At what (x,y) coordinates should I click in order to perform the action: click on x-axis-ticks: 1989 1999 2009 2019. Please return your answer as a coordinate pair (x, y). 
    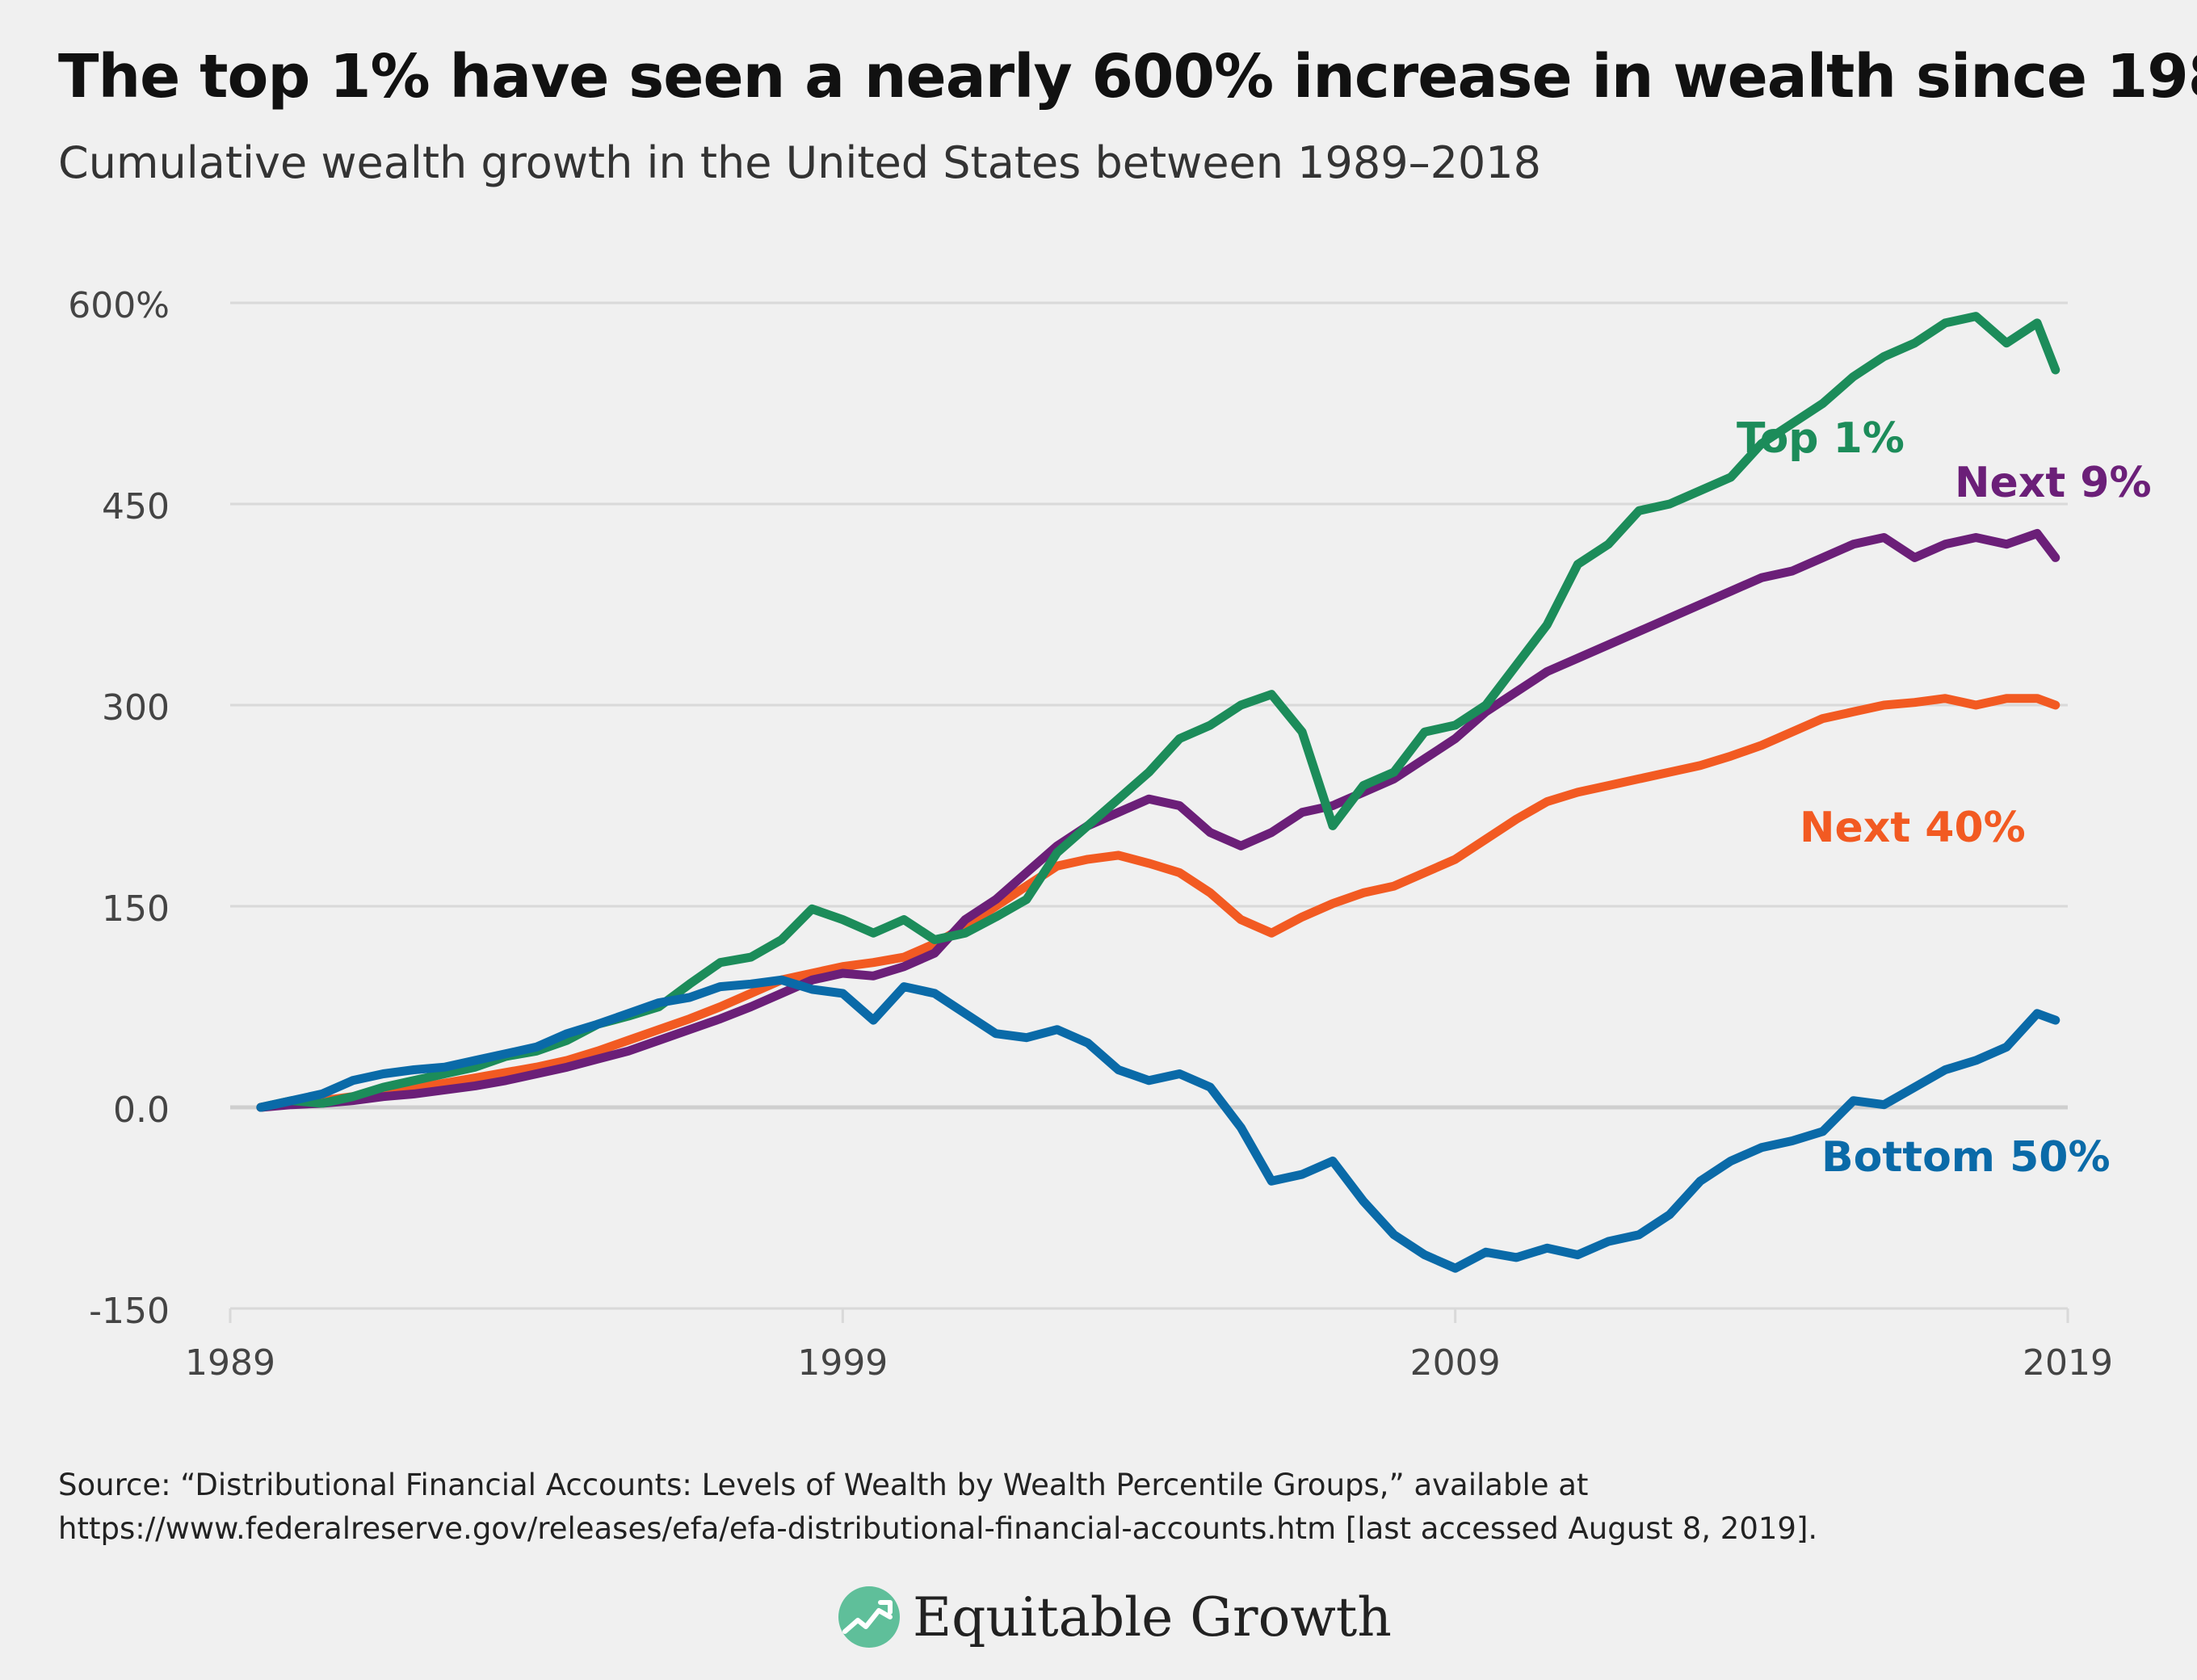
    Looking at the image, I should click on (1149, 1346).